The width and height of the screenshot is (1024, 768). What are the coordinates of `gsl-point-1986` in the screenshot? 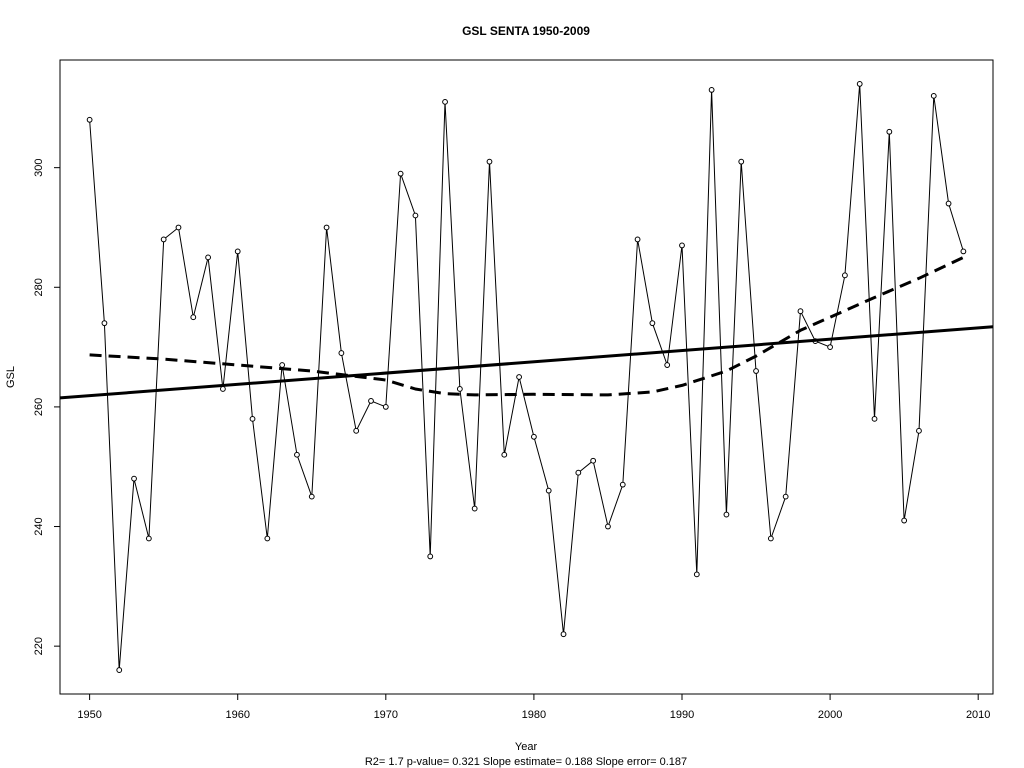 It's located at (622, 484).